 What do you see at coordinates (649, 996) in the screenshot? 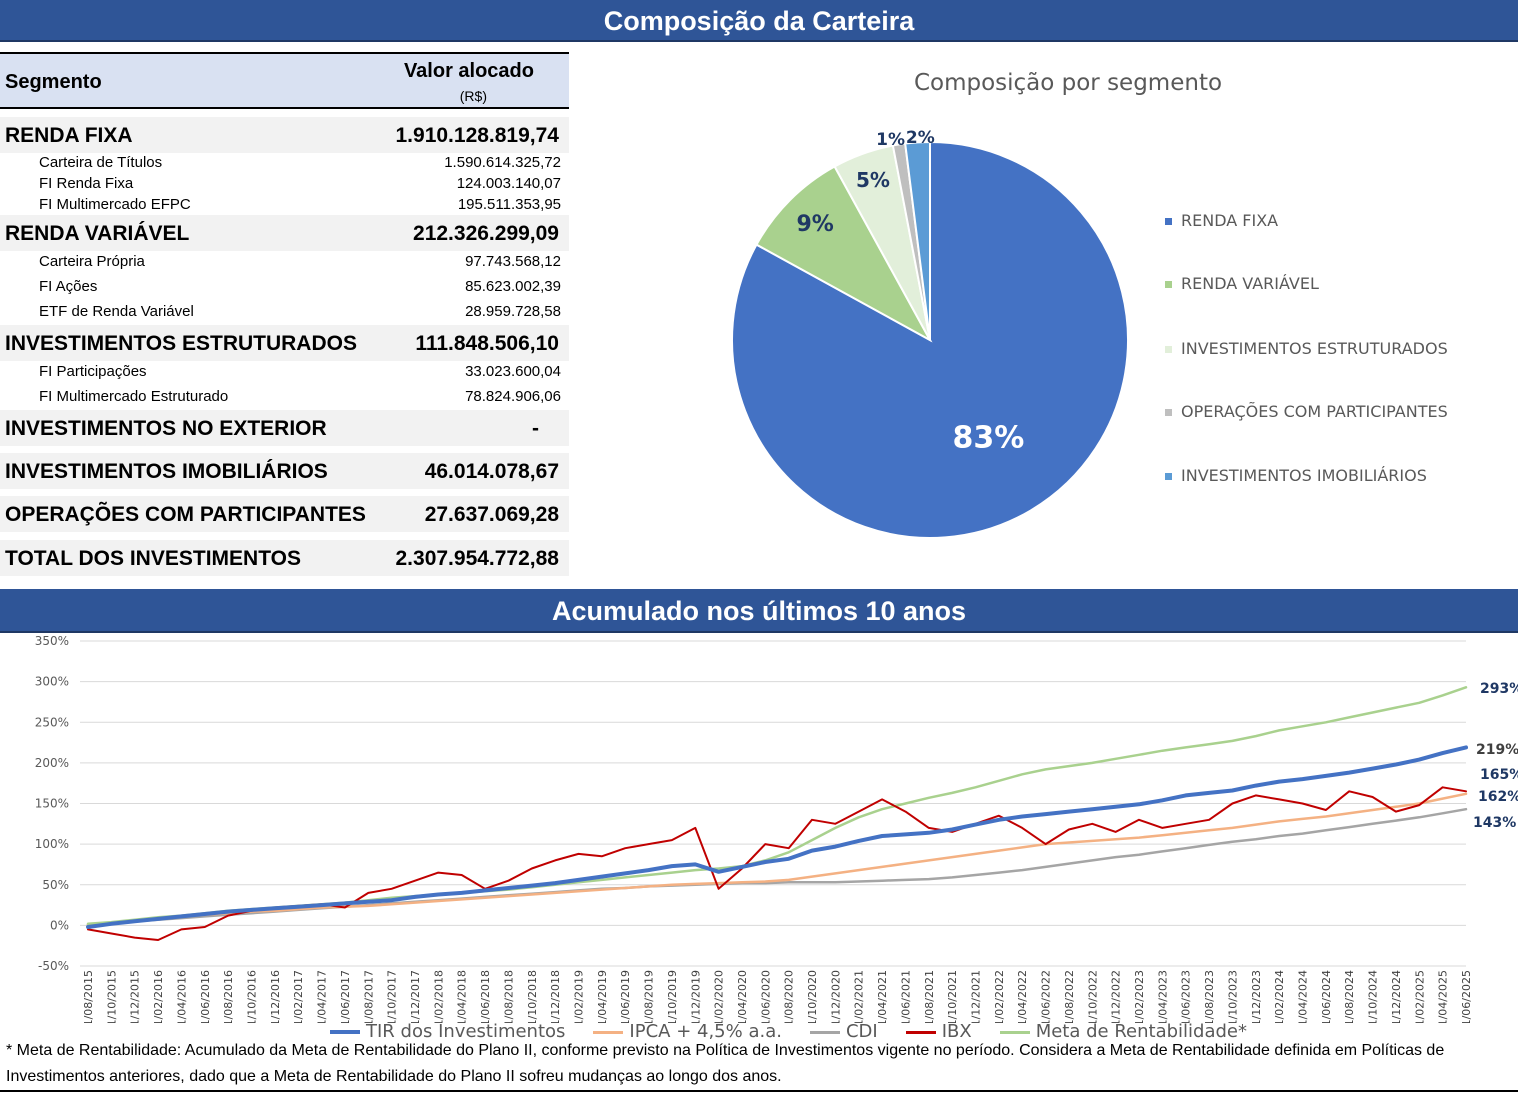
I see `x-tick-label: 01/08/2019` at bounding box center [649, 996].